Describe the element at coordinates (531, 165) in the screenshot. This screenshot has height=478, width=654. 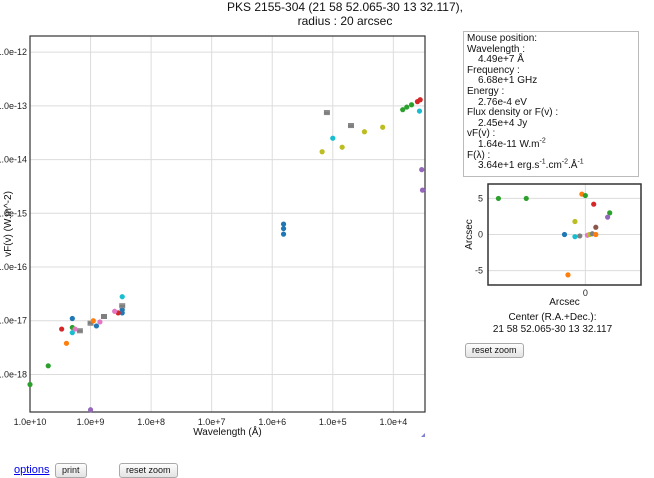
I see `flambda-value: 3.64e+1 erg.s-1.cm-2.Å-1` at that location.